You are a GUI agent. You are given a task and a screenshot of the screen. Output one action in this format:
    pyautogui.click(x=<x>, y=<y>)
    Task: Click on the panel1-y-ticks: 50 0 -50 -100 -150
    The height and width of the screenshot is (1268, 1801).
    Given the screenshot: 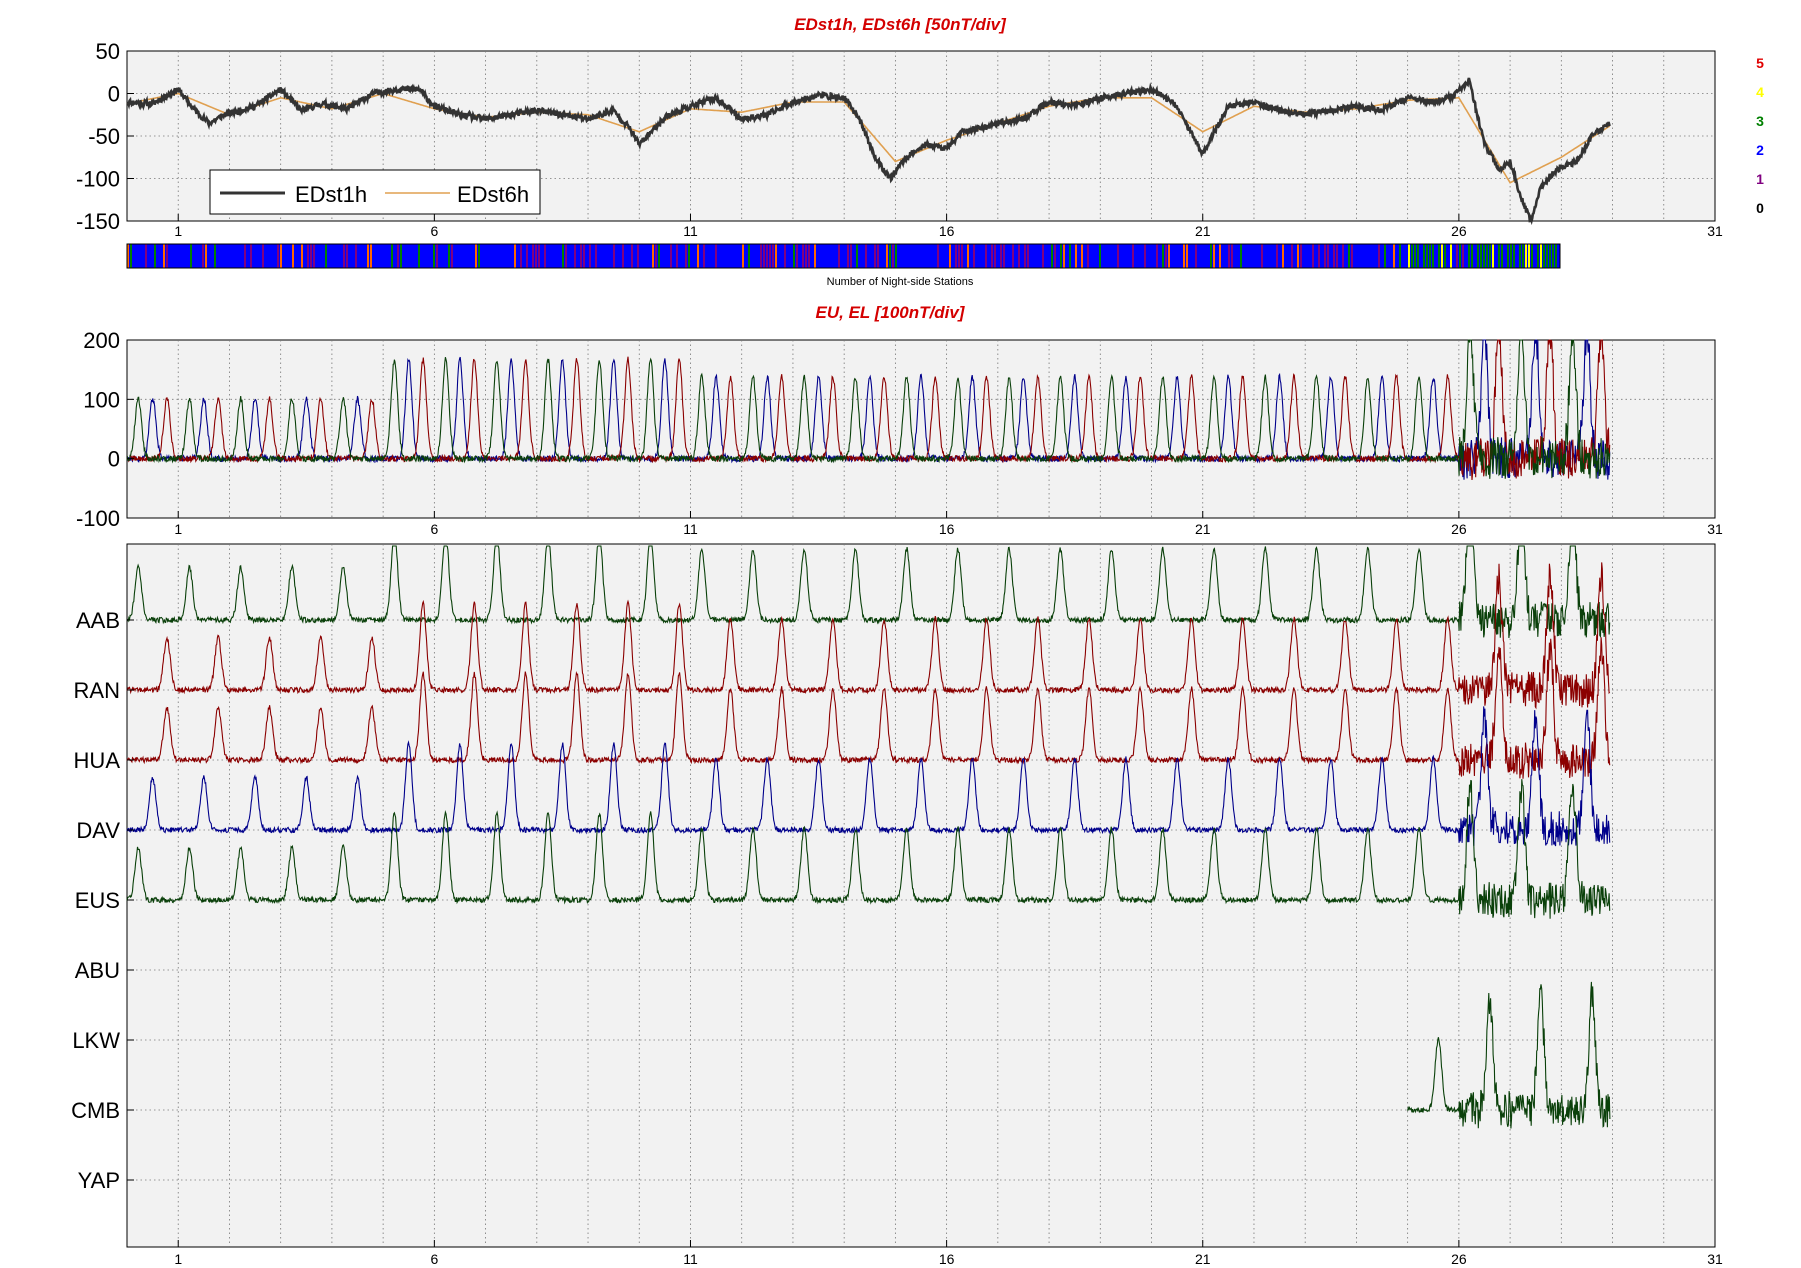 What is the action you would take?
    pyautogui.click(x=105, y=136)
    